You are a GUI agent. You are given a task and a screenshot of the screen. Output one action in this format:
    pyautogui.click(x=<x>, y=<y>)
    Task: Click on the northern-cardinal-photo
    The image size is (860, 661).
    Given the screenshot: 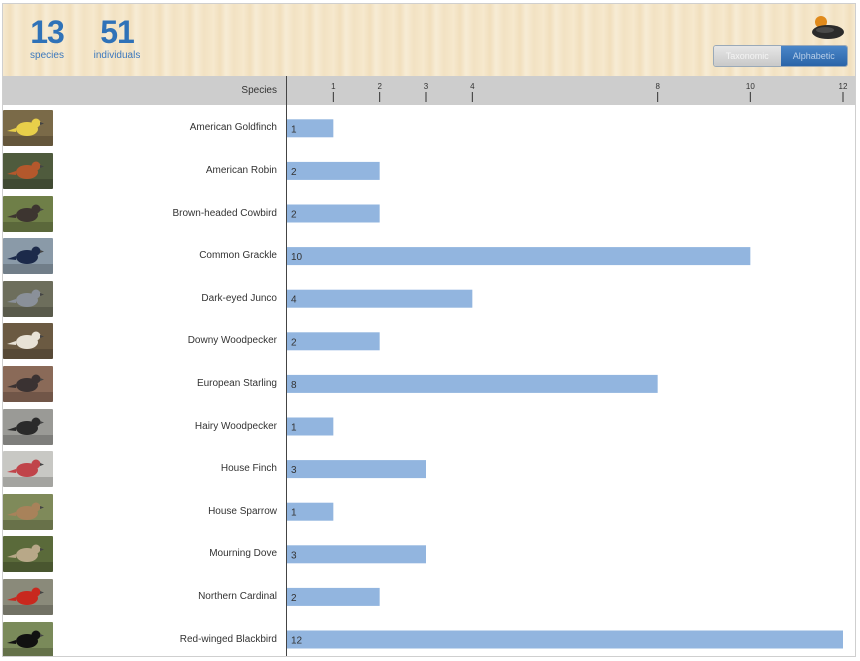 What is the action you would take?
    pyautogui.click(x=28, y=596)
    